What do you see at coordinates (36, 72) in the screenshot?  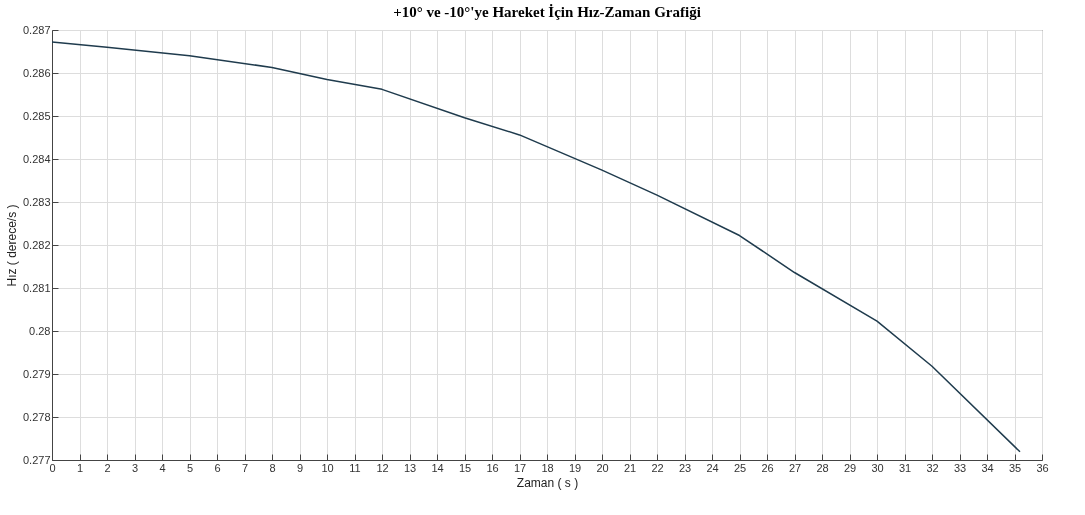 I see `y-tick-label: 0.286` at bounding box center [36, 72].